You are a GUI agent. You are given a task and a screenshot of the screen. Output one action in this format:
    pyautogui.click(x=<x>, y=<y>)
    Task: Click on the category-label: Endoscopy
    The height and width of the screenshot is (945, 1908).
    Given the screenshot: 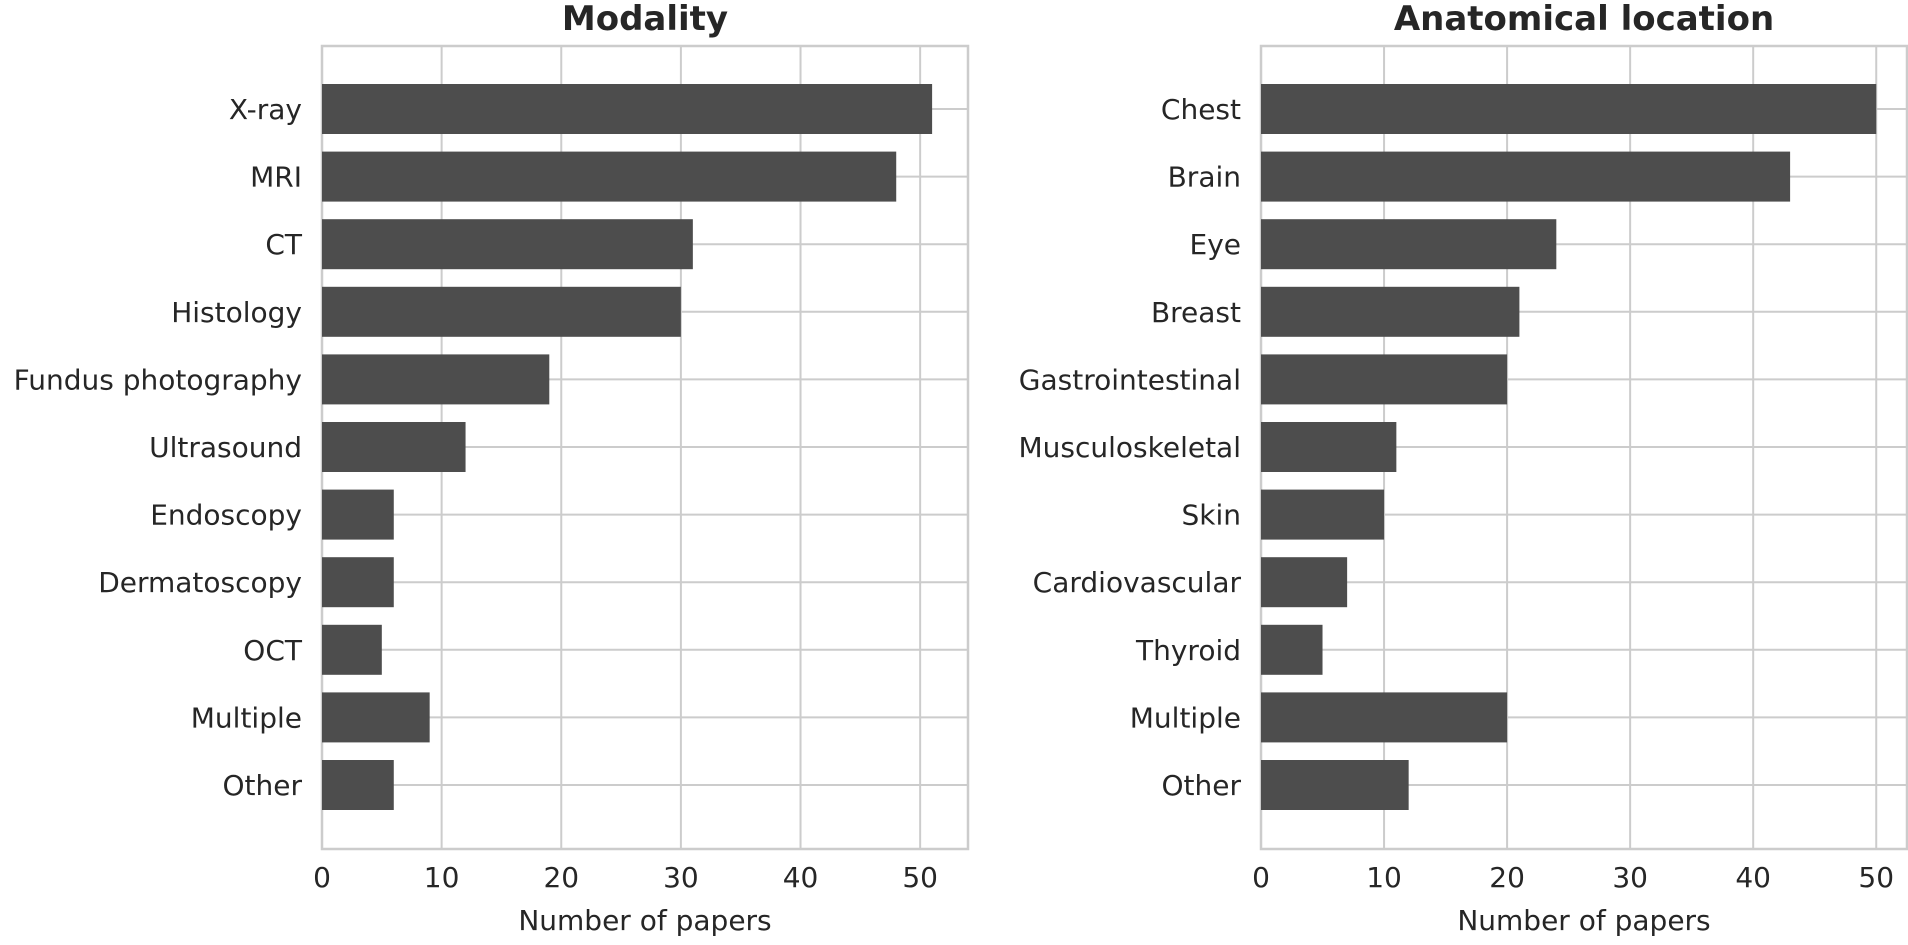 What is the action you would take?
    pyautogui.click(x=226, y=515)
    